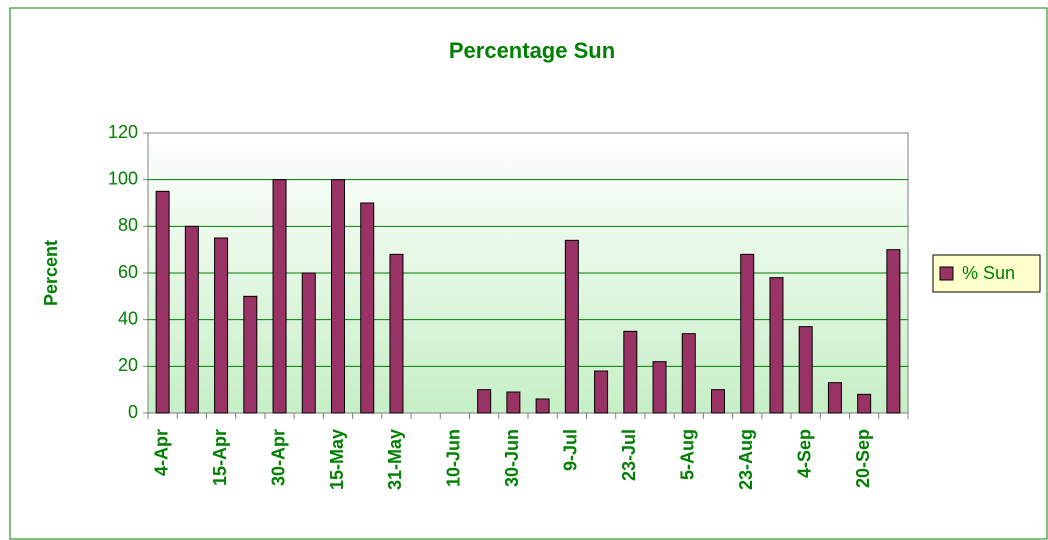 The image size is (1048, 540). I want to click on x-tick-label: 31-May, so click(395, 459).